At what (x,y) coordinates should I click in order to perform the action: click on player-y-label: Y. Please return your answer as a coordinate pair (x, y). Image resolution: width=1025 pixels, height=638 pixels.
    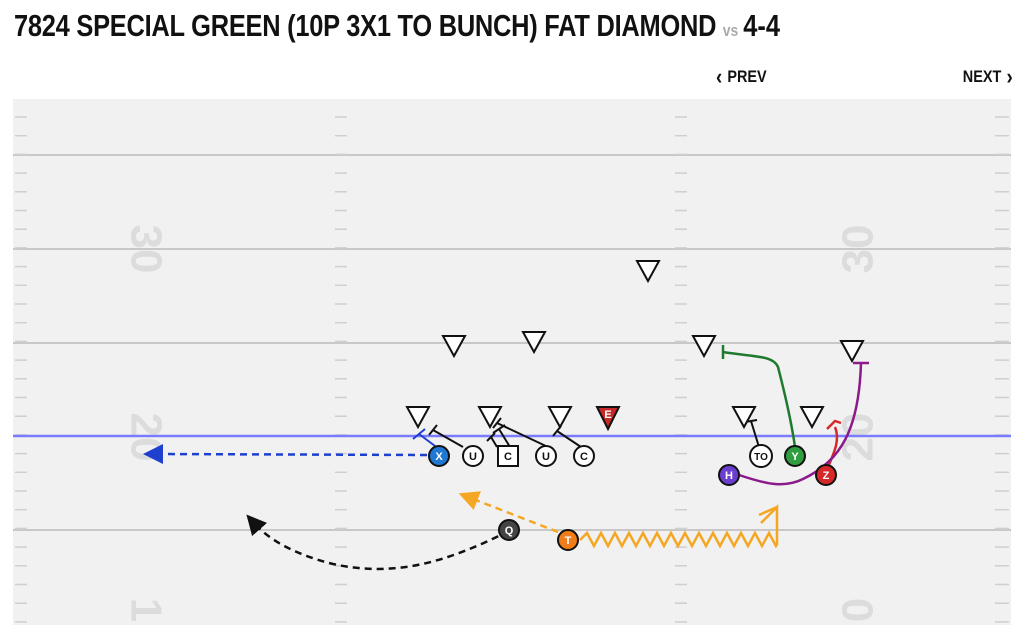
    Looking at the image, I should click on (795, 457).